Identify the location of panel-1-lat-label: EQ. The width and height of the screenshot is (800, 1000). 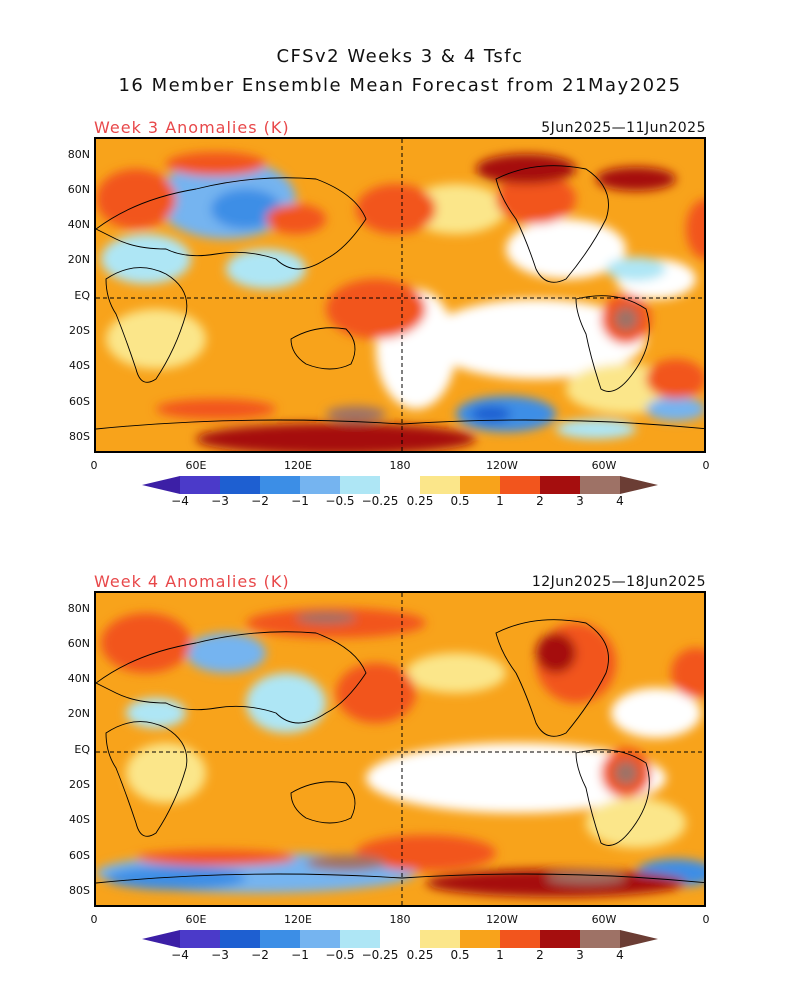
(82, 295).